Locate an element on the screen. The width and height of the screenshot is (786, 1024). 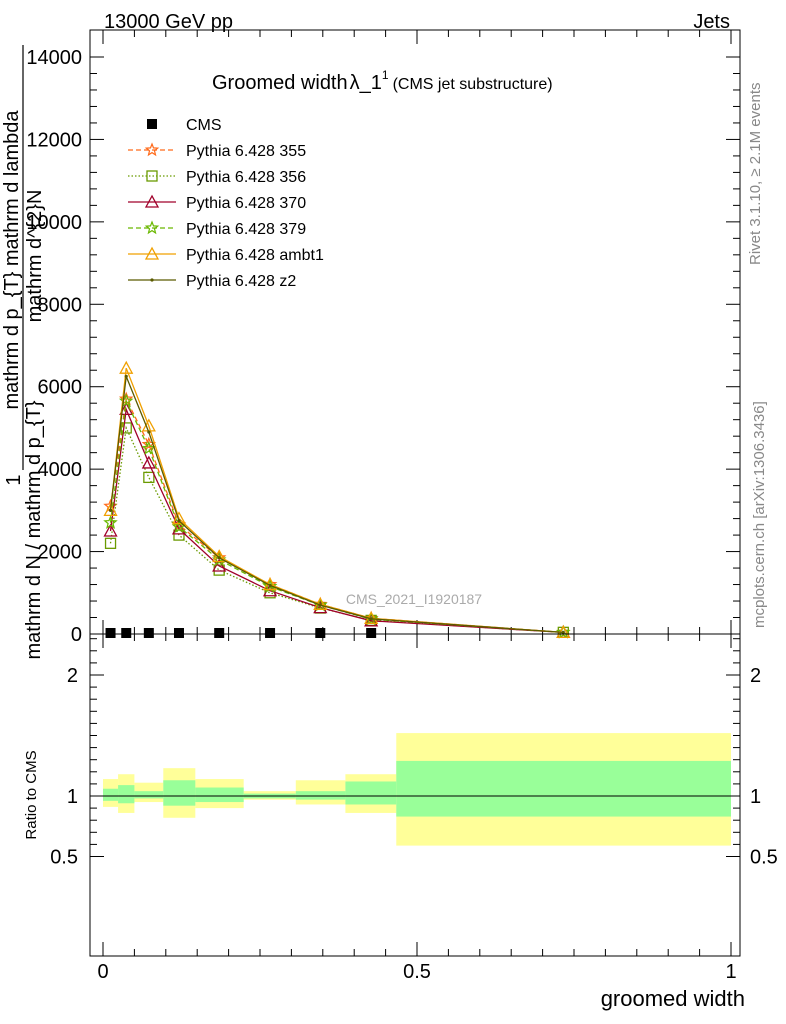
series-z2 is located at coordinates (336, 504).